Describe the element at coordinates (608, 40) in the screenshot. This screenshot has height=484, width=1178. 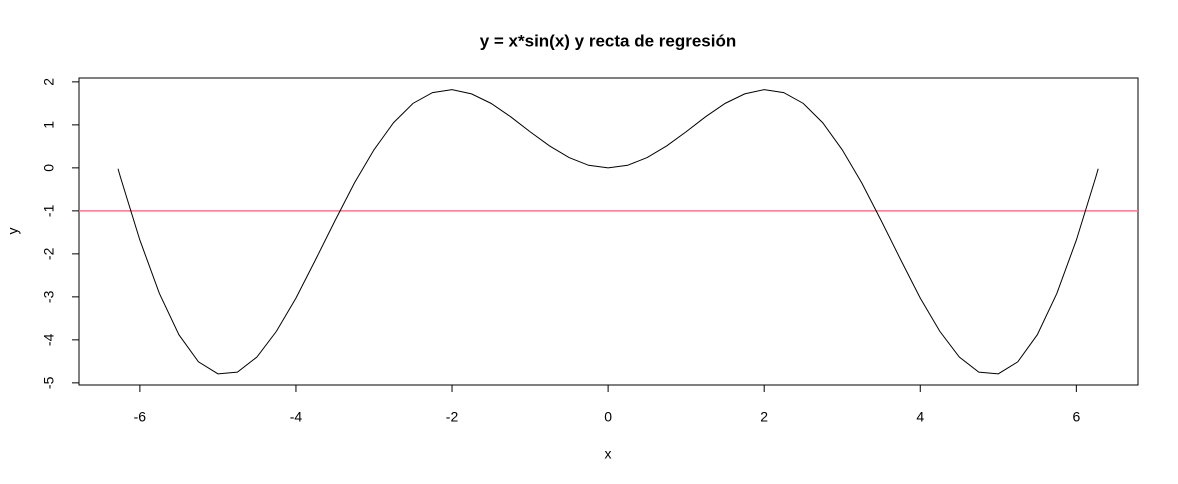
I see `chart-title: y = x*sin(x) y recta de regresión` at that location.